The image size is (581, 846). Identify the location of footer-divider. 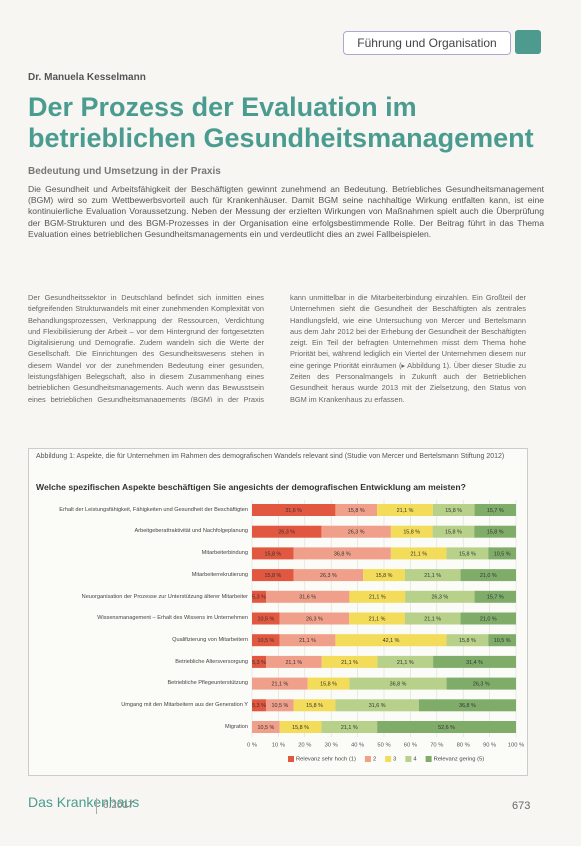
(96, 806).